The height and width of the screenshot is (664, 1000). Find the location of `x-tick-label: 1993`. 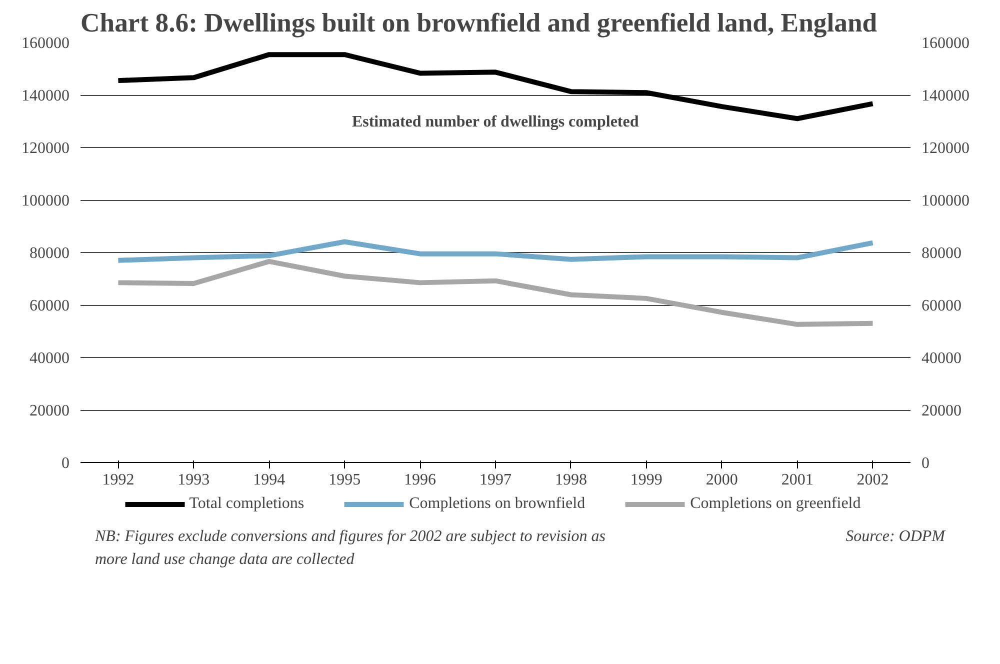

x-tick-label: 1993 is located at coordinates (194, 480).